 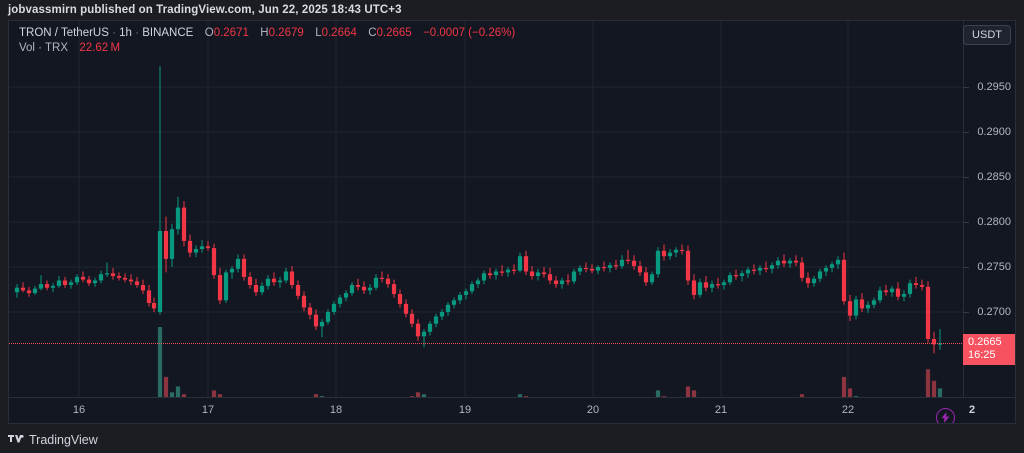 I want to click on tradingview-footer: TradingView, so click(x=53, y=440).